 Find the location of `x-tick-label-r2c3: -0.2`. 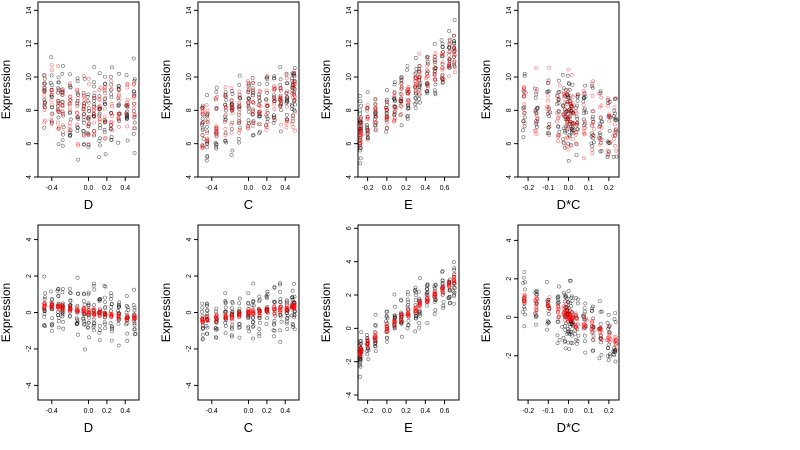

x-tick-label-r2c3: -0.2 is located at coordinates (368, 411).